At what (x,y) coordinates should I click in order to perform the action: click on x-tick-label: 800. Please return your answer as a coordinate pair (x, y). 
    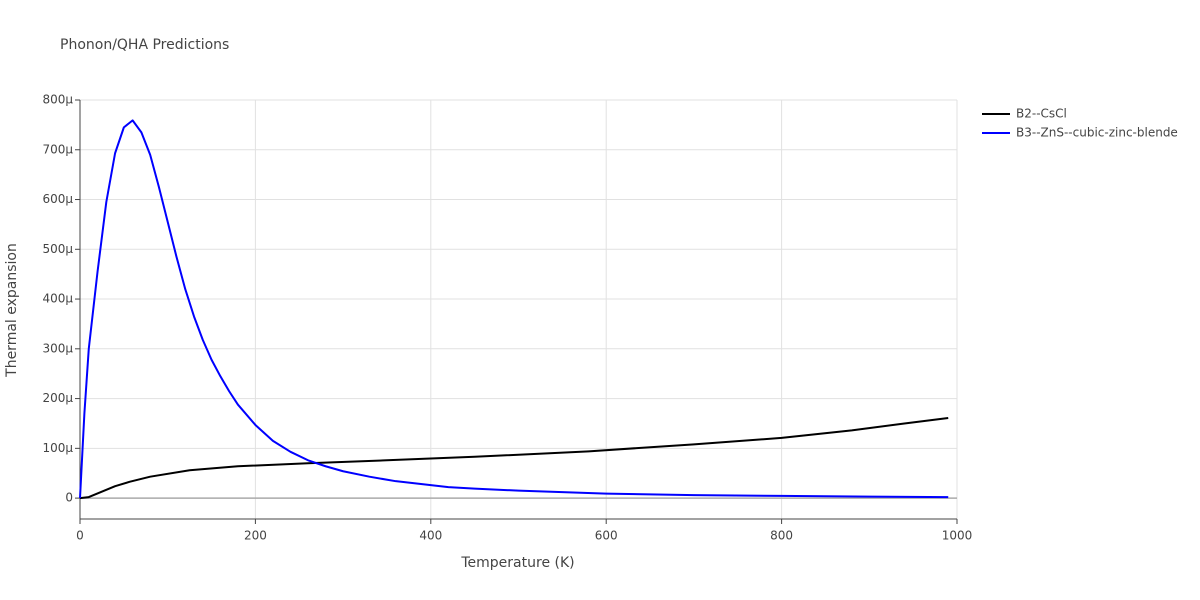
    Looking at the image, I should click on (781, 536).